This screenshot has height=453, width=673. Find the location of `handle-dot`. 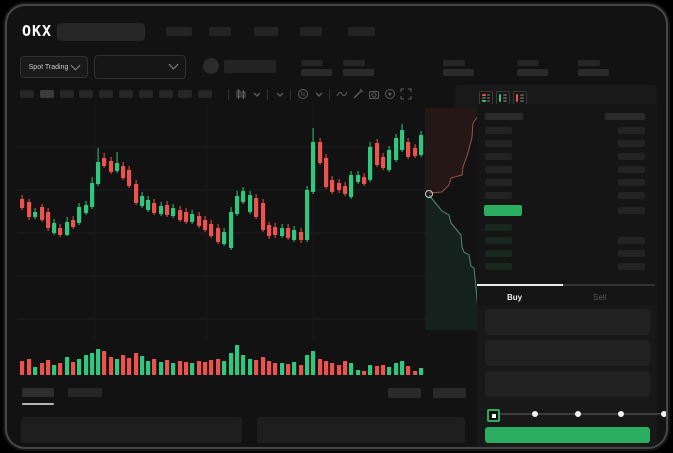

handle-dot is located at coordinates (493, 415).